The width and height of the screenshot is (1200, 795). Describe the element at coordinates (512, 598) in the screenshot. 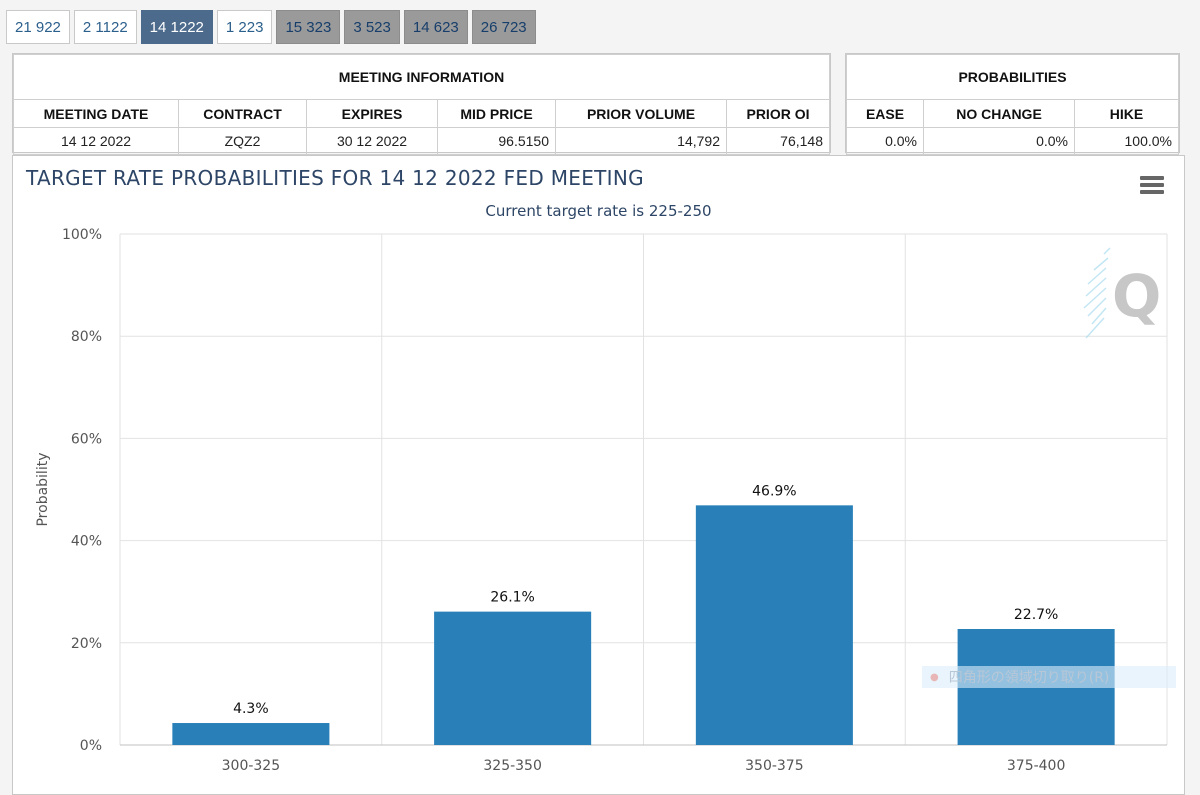

I see `data-label: 26.1%` at that location.